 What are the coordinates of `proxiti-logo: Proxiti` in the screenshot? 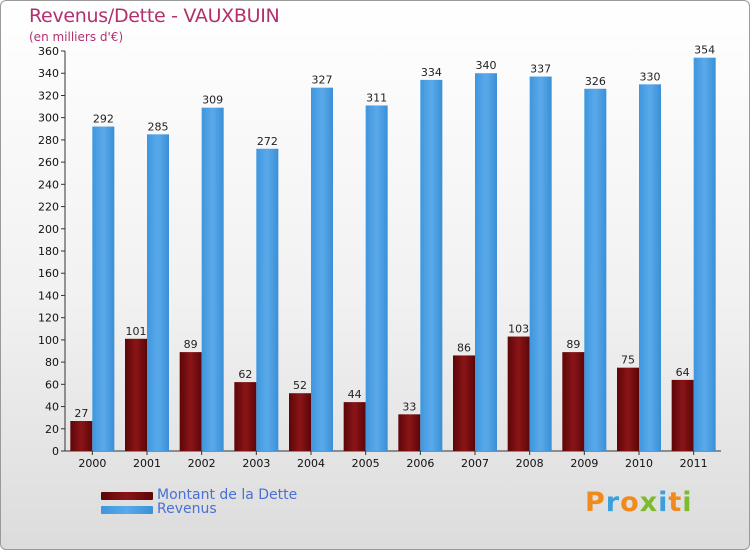 It's located at (639, 502).